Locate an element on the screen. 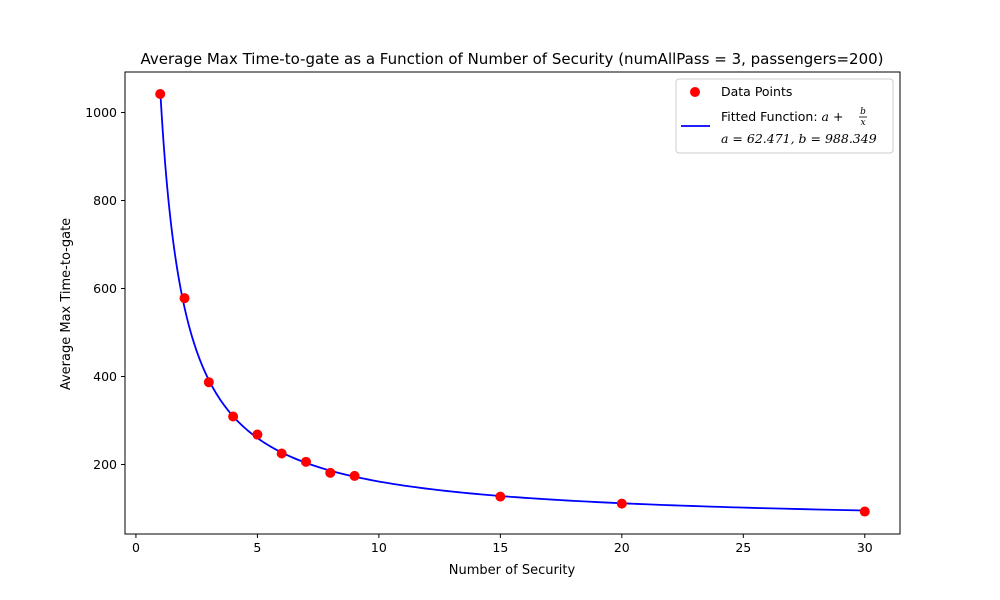  legend-fit-frac-den: x is located at coordinates (862, 123).